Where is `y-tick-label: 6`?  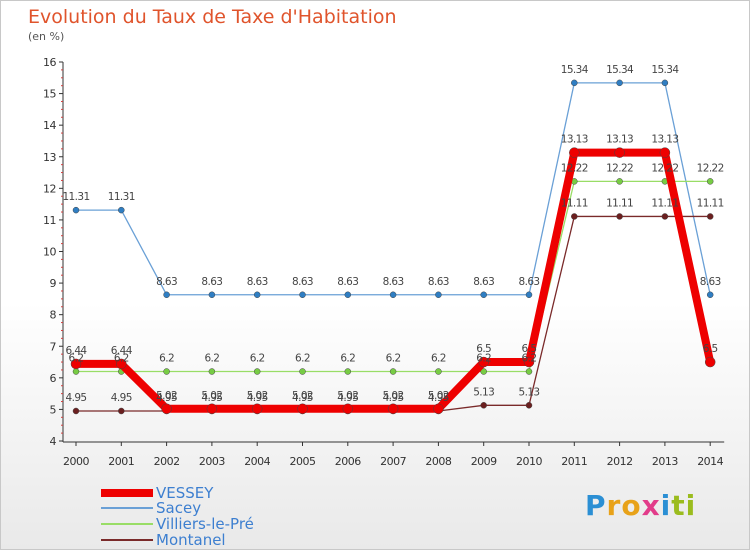 y-tick-label: 6 is located at coordinates (53, 378).